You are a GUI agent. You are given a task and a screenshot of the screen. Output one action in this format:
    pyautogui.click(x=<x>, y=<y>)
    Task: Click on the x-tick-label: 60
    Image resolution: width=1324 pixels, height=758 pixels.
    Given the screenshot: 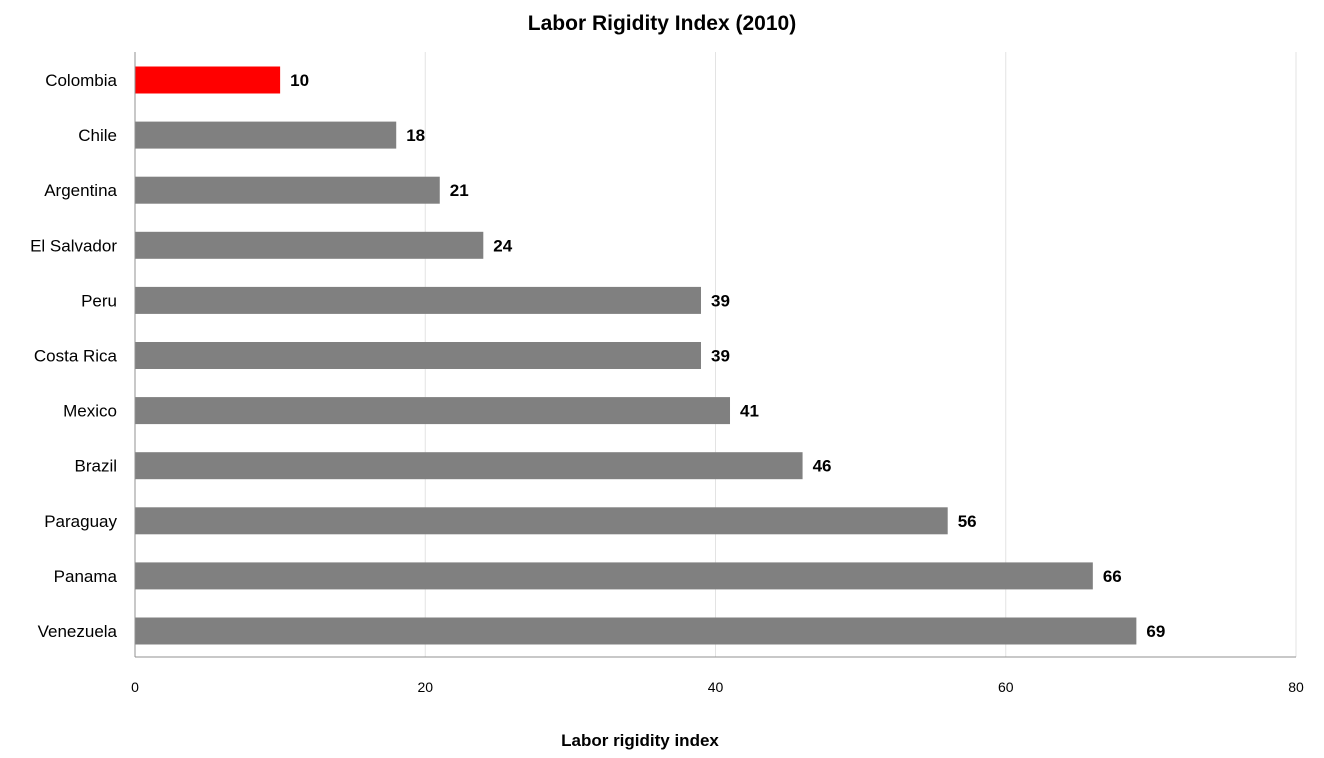 What is the action you would take?
    pyautogui.click(x=1006, y=687)
    